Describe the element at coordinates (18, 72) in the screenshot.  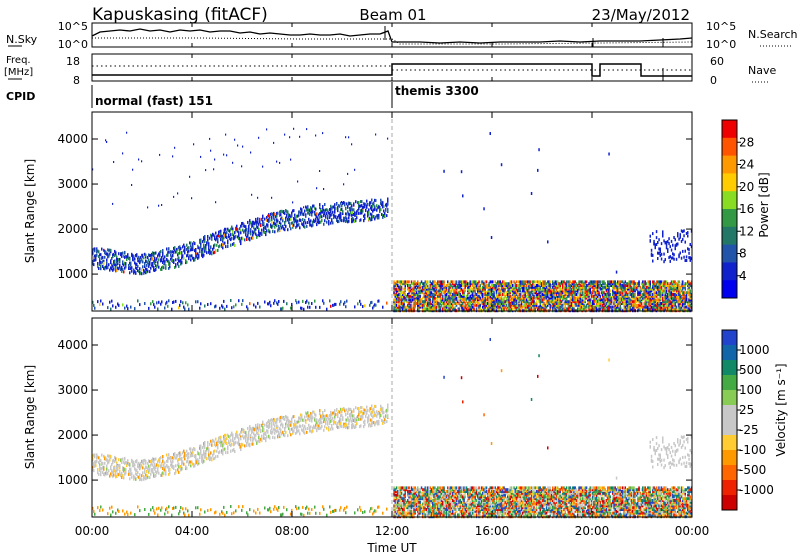
I see `label-freq-2: [MHz]` at that location.